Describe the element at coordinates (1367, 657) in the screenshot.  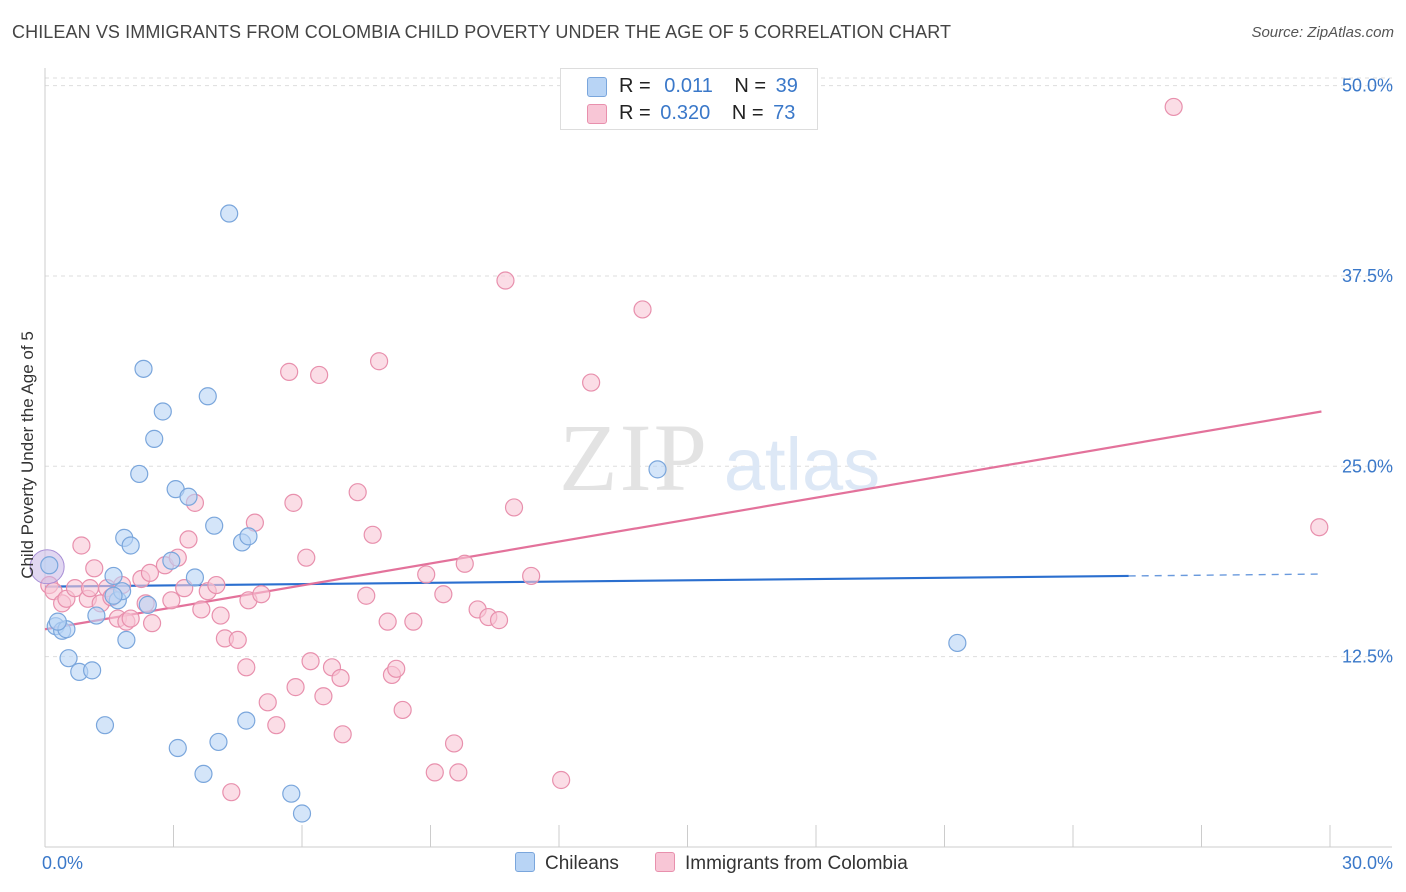
I see `y-tick-label: 12.5%` at that location.